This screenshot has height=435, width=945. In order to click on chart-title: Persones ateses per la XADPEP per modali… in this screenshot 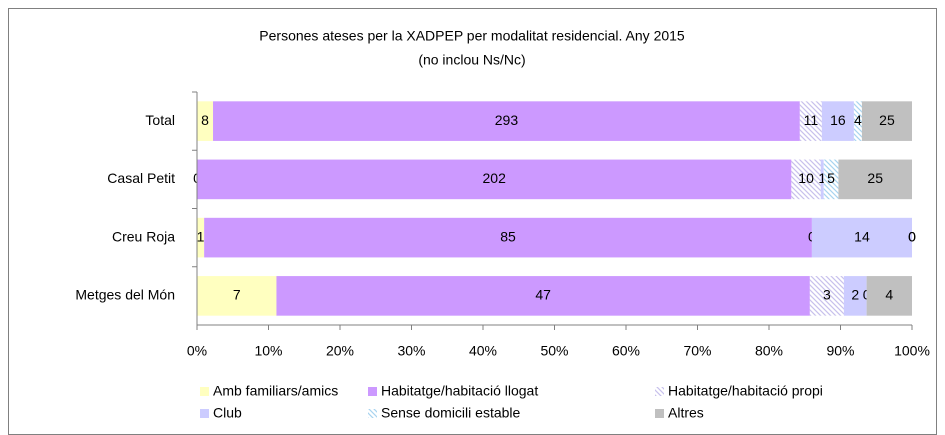, I will do `click(472, 36)`.